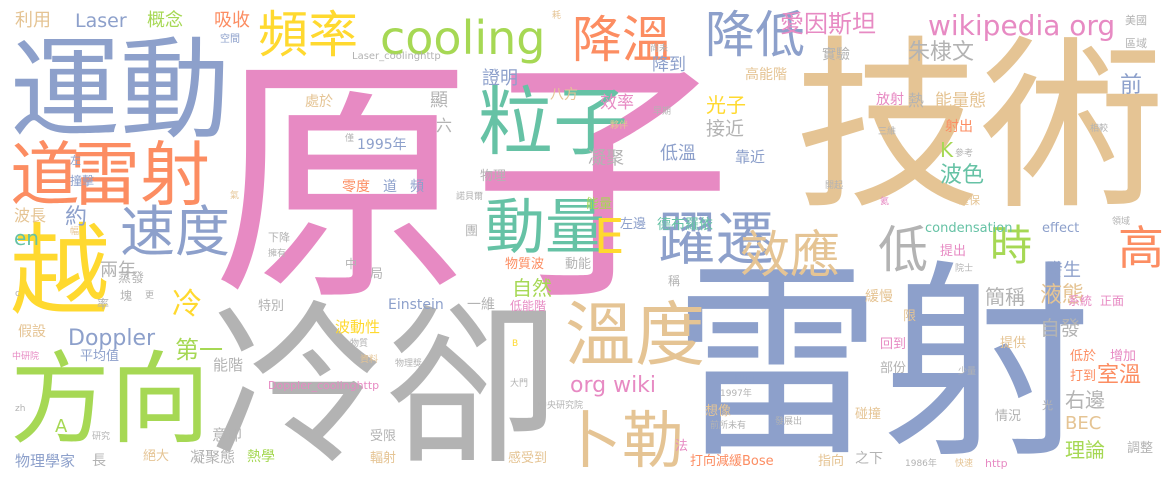  What do you see at coordinates (75, 232) in the screenshot?
I see `word: 幅` at bounding box center [75, 232].